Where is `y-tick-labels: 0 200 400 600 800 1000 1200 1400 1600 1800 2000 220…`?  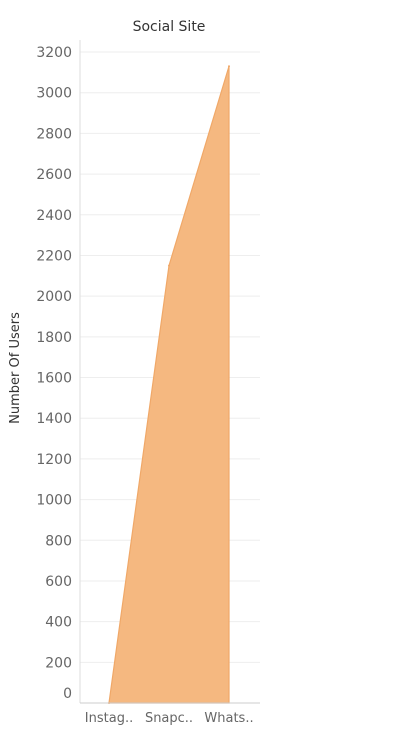 y-tick-labels: 0 200 400 600 800 1000 1200 1400 1600 1800 2000 220… is located at coordinates (54, 373).